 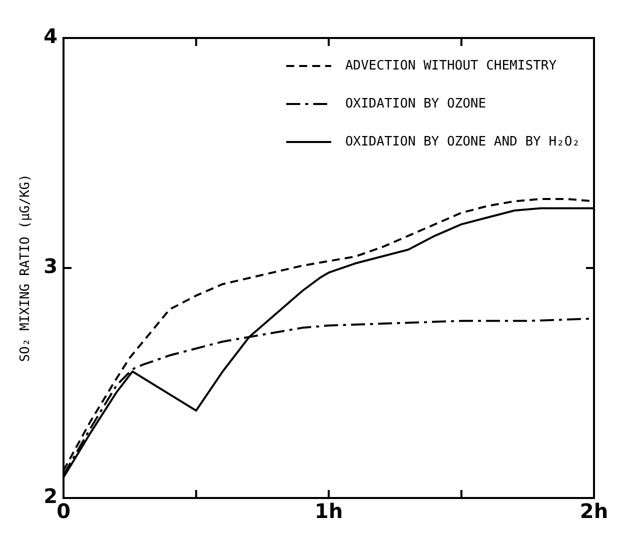 What do you see at coordinates (63, 511) in the screenshot?
I see `x-tick-label: 0` at bounding box center [63, 511].